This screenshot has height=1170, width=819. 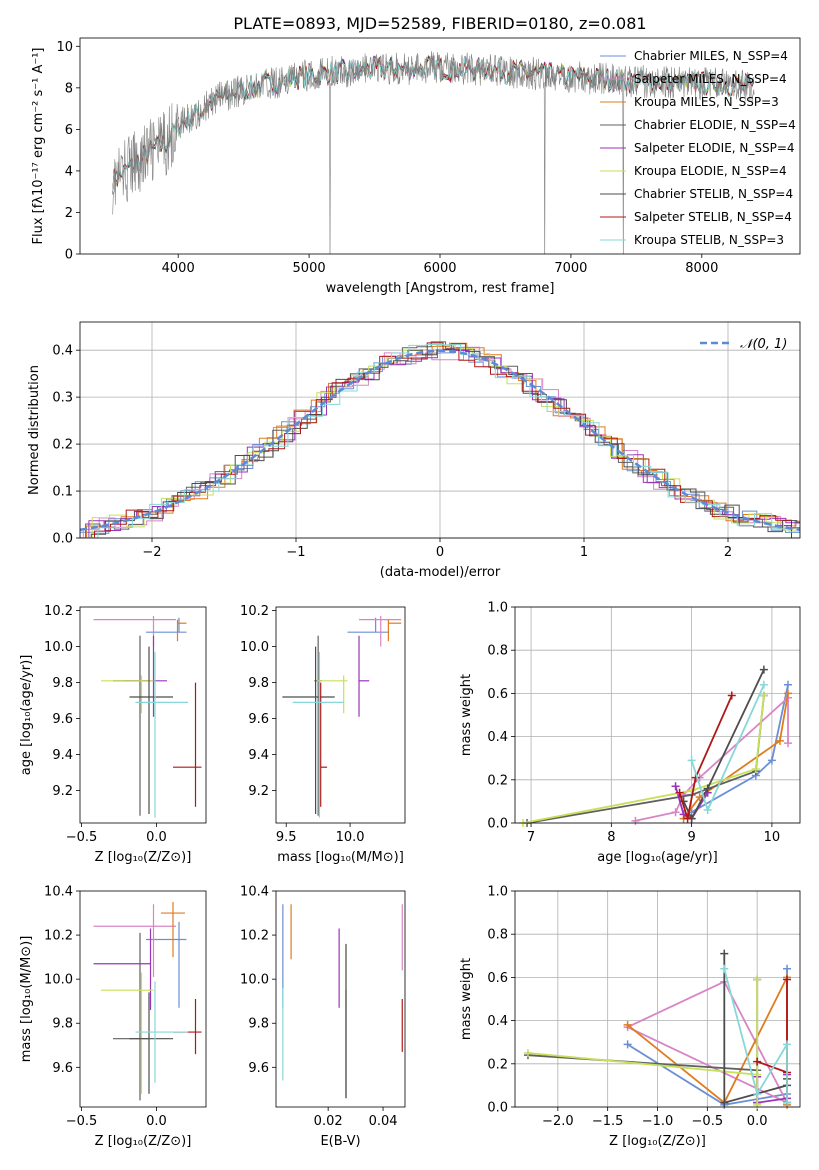 What do you see at coordinates (558, 1121) in the screenshot?
I see `x-tick-label: −2.0` at bounding box center [558, 1121].